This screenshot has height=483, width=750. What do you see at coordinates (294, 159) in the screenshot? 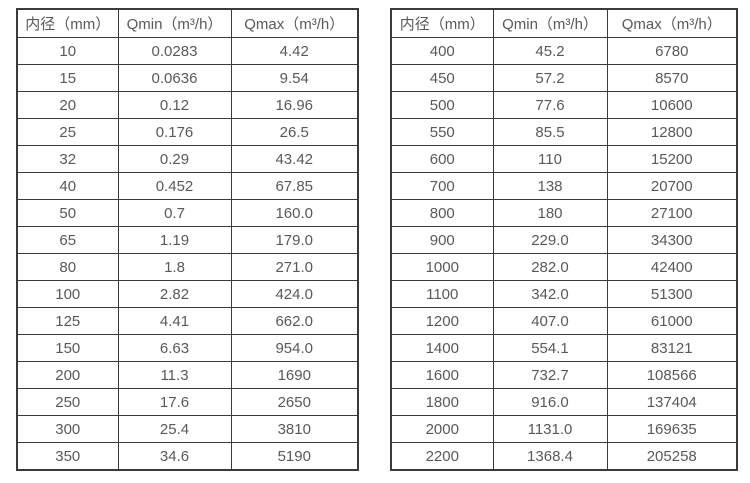
I see `table-cell: 43.42` at bounding box center [294, 159].